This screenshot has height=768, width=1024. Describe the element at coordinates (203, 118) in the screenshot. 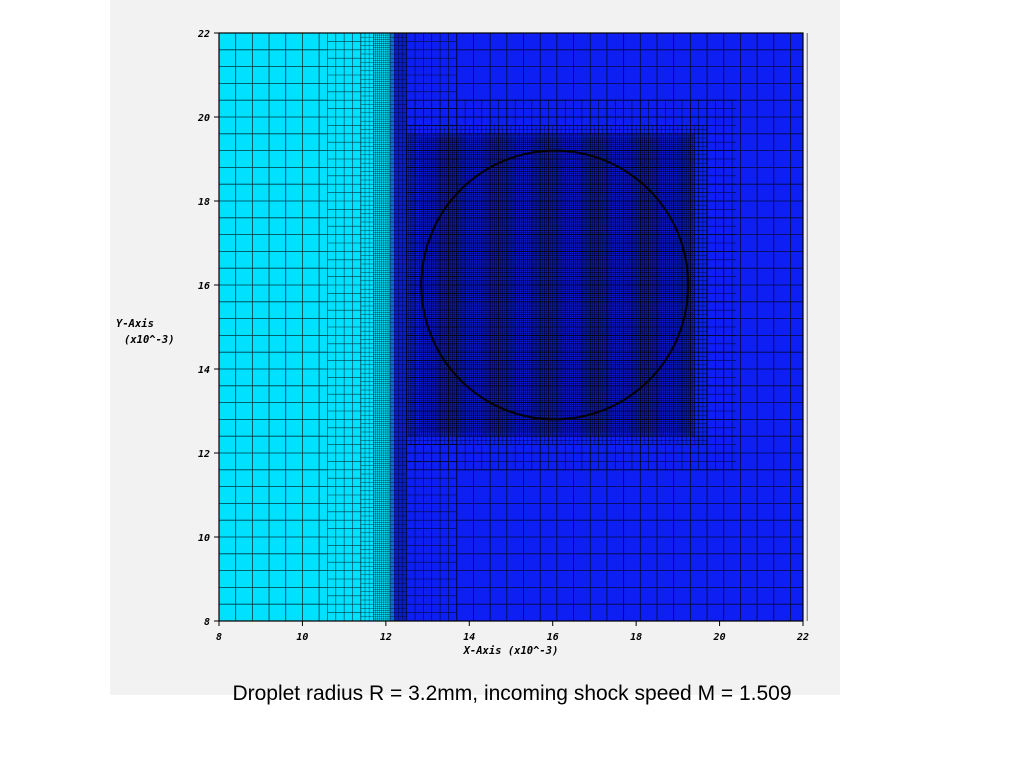

I see `y-tick-label: 20` at that location.